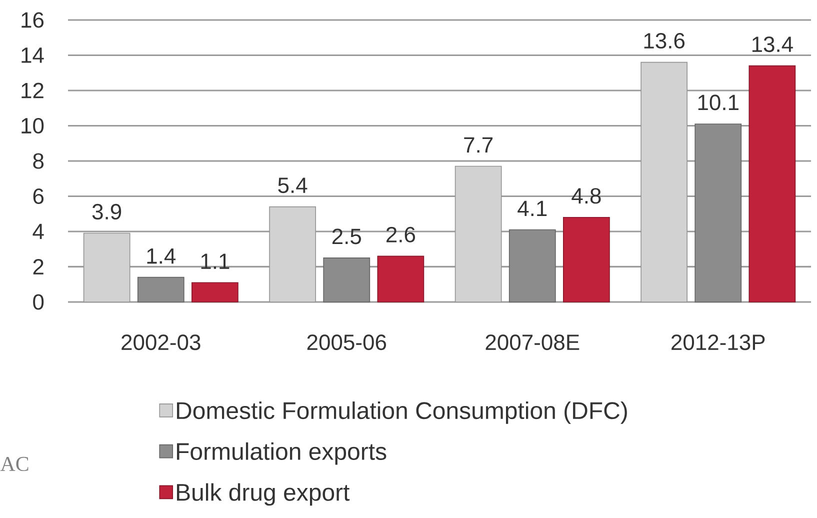 The image size is (817, 518). Describe the element at coordinates (38, 302) in the screenshot. I see `y-tick-label: 0` at that location.